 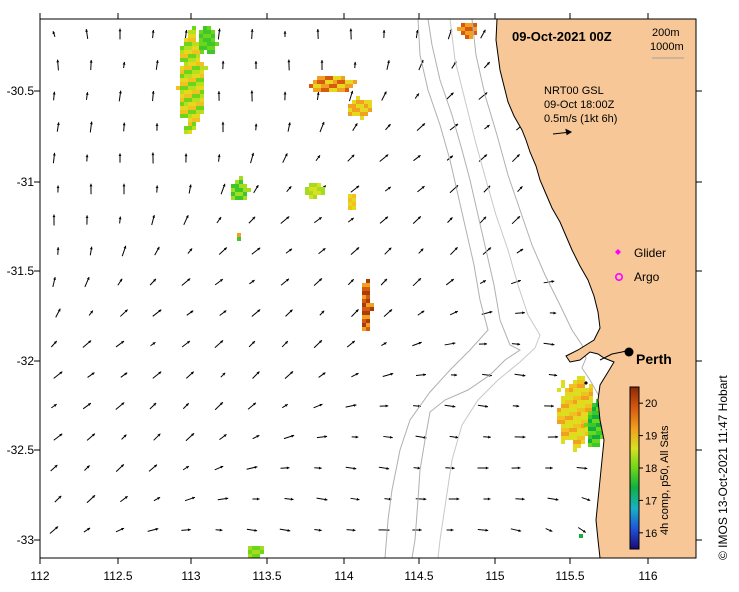 What do you see at coordinates (651, 437) in the screenshot?
I see `colorbar-tick-label: 19` at bounding box center [651, 437].